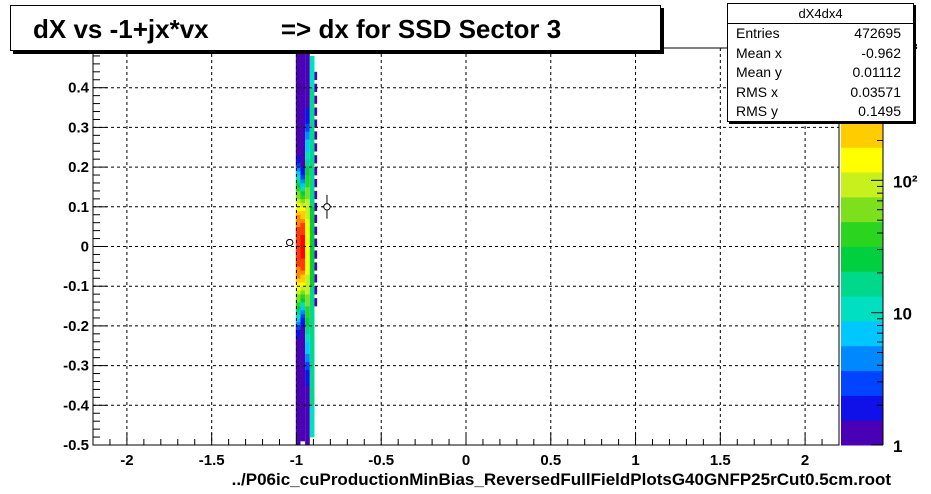 This screenshot has width=931, height=494. Describe the element at coordinates (879, 111) in the screenshot. I see `stats-value: 0.1495` at that location.